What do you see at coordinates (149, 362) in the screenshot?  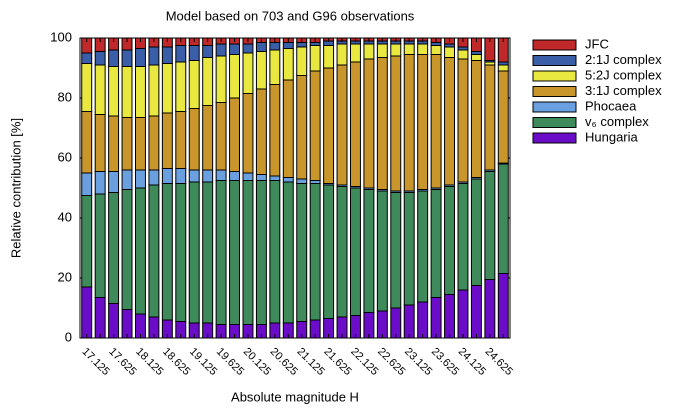 I see `x-tick-label: 18.125` at bounding box center [149, 362].